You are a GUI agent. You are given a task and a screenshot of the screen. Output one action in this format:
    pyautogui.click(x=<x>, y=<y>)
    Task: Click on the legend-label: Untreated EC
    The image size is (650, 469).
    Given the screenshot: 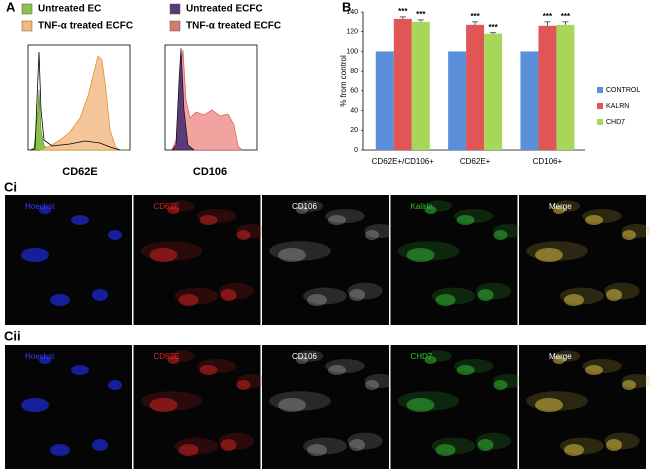 What is the action you would take?
    pyautogui.click(x=69, y=9)
    